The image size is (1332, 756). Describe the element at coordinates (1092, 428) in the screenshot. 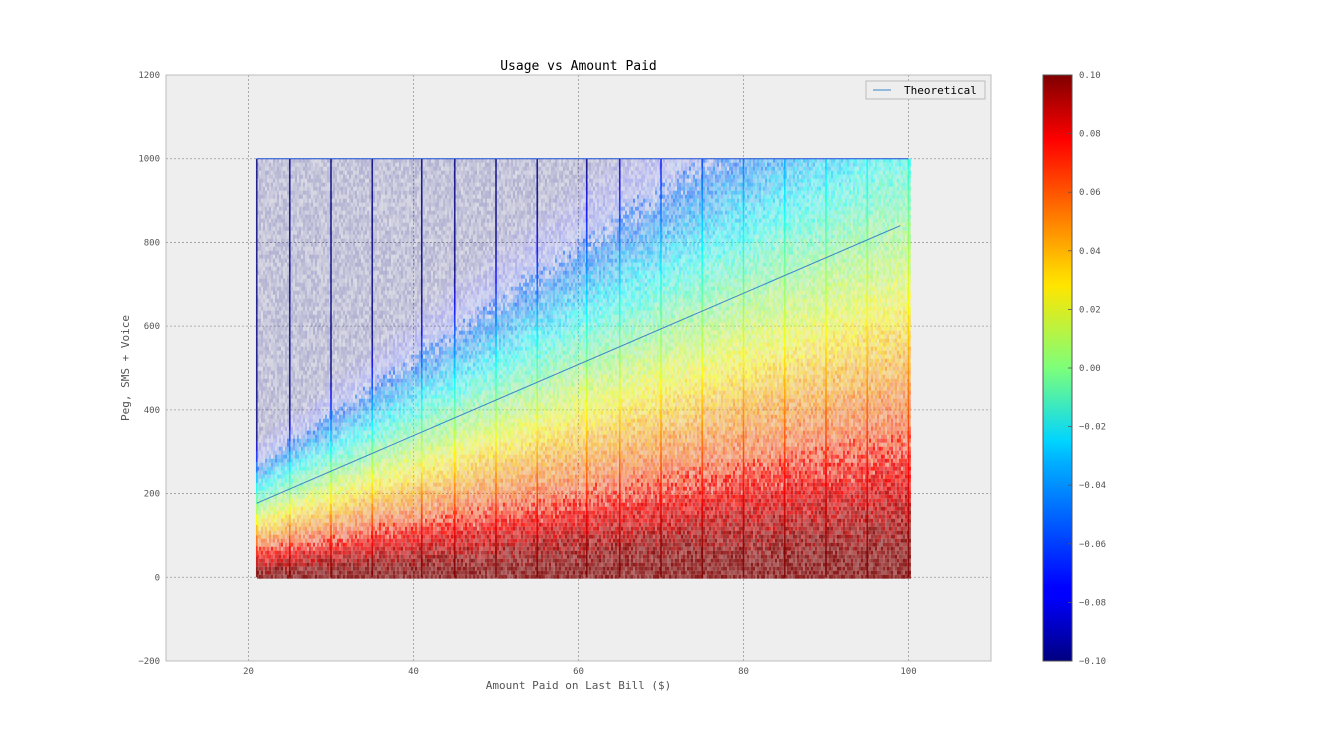

I see `colorbar-tick-label: −0.02` at that location.